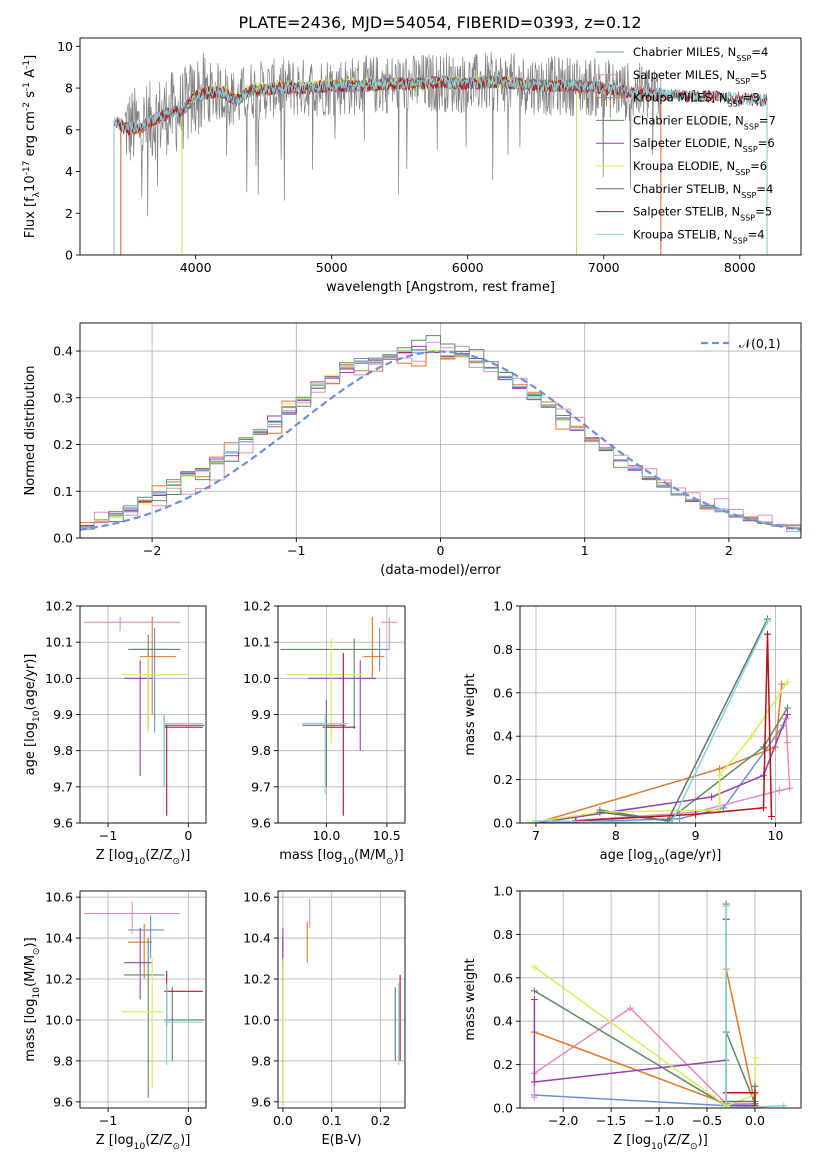  I want to click on x-tick-label: 0.2, so click(381, 1120).